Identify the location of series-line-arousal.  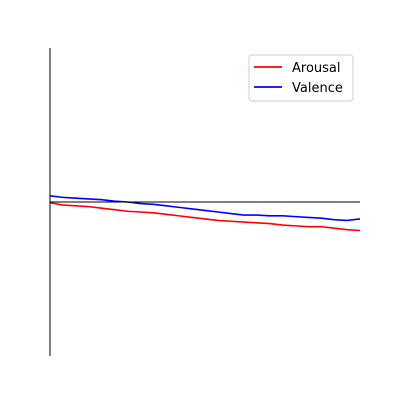
(205, 216).